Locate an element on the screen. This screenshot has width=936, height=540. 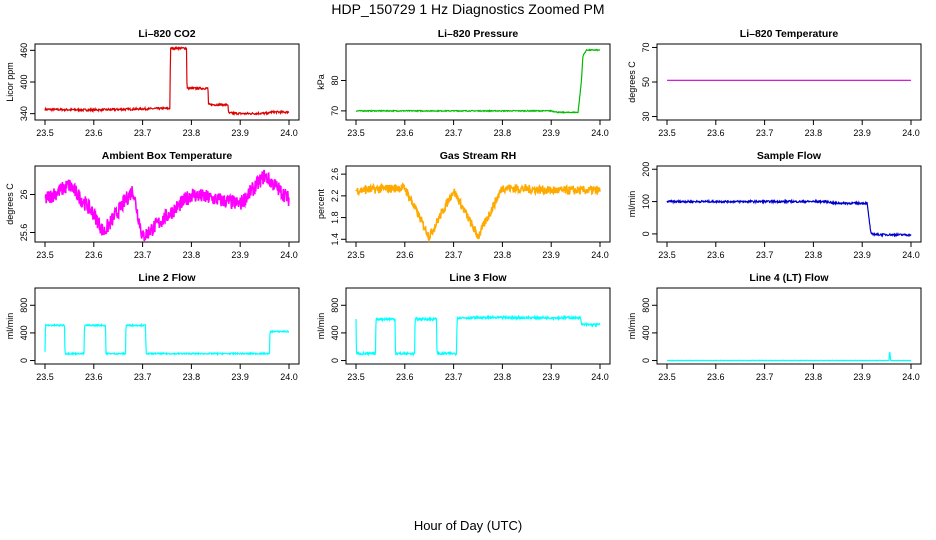
panel-title: Gas Stream RH is located at coordinates (478, 156).